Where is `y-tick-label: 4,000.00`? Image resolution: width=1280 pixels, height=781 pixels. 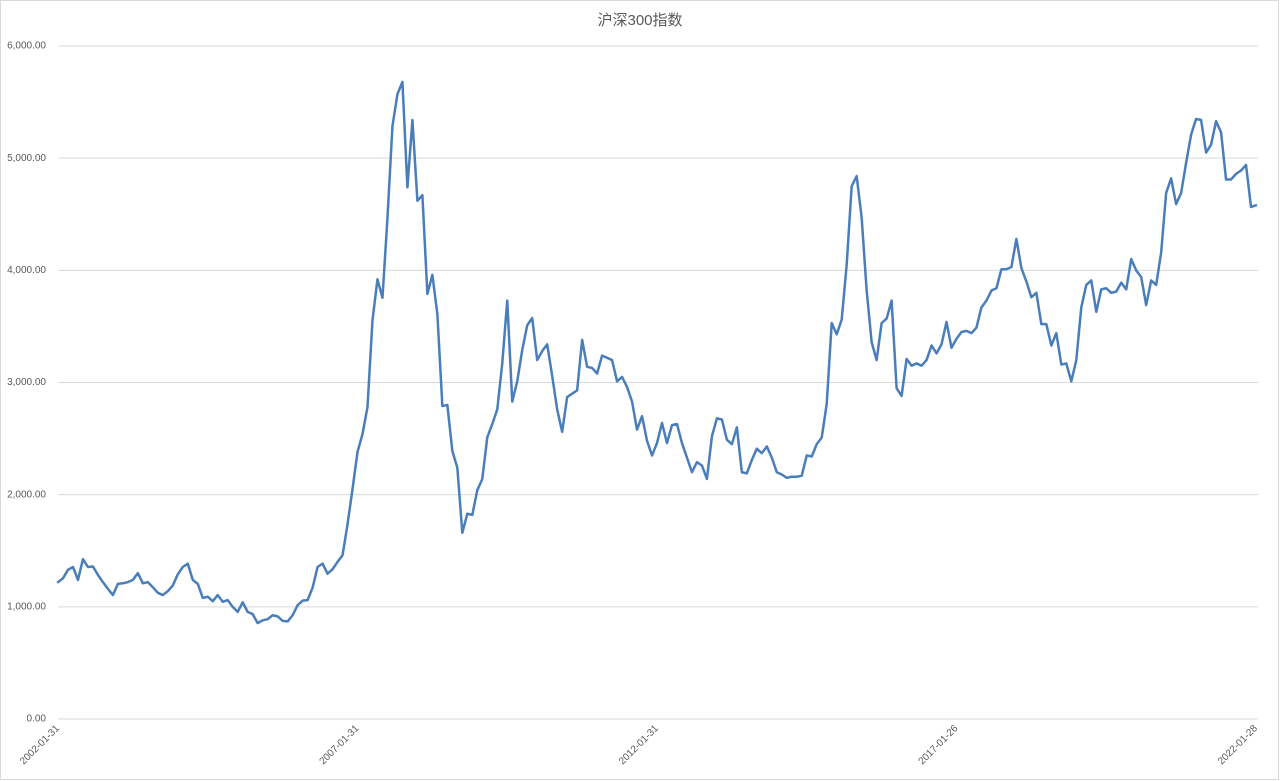 y-tick-label: 4,000.00 is located at coordinates (26, 270).